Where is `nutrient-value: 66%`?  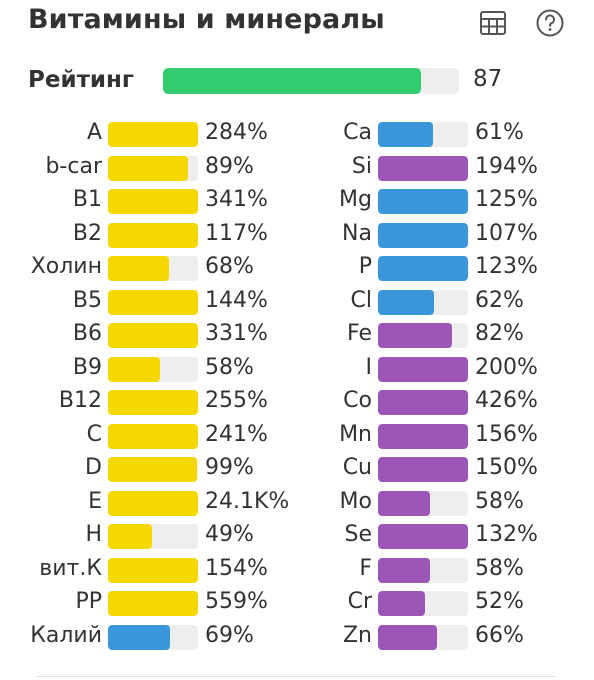
nutrient-value: 66% is located at coordinates (499, 635).